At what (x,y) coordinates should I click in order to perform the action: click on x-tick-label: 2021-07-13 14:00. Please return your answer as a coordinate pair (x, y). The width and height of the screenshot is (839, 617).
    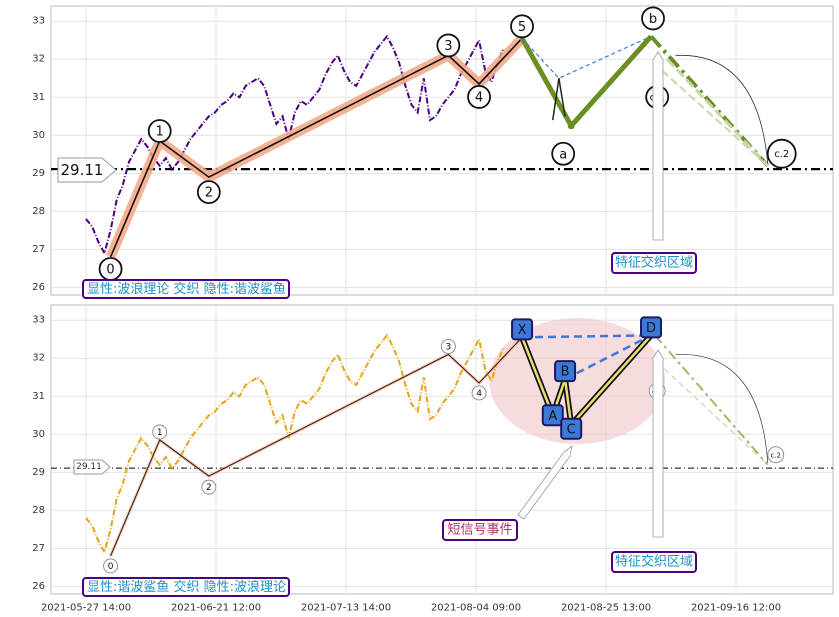
    Looking at the image, I should click on (346, 608).